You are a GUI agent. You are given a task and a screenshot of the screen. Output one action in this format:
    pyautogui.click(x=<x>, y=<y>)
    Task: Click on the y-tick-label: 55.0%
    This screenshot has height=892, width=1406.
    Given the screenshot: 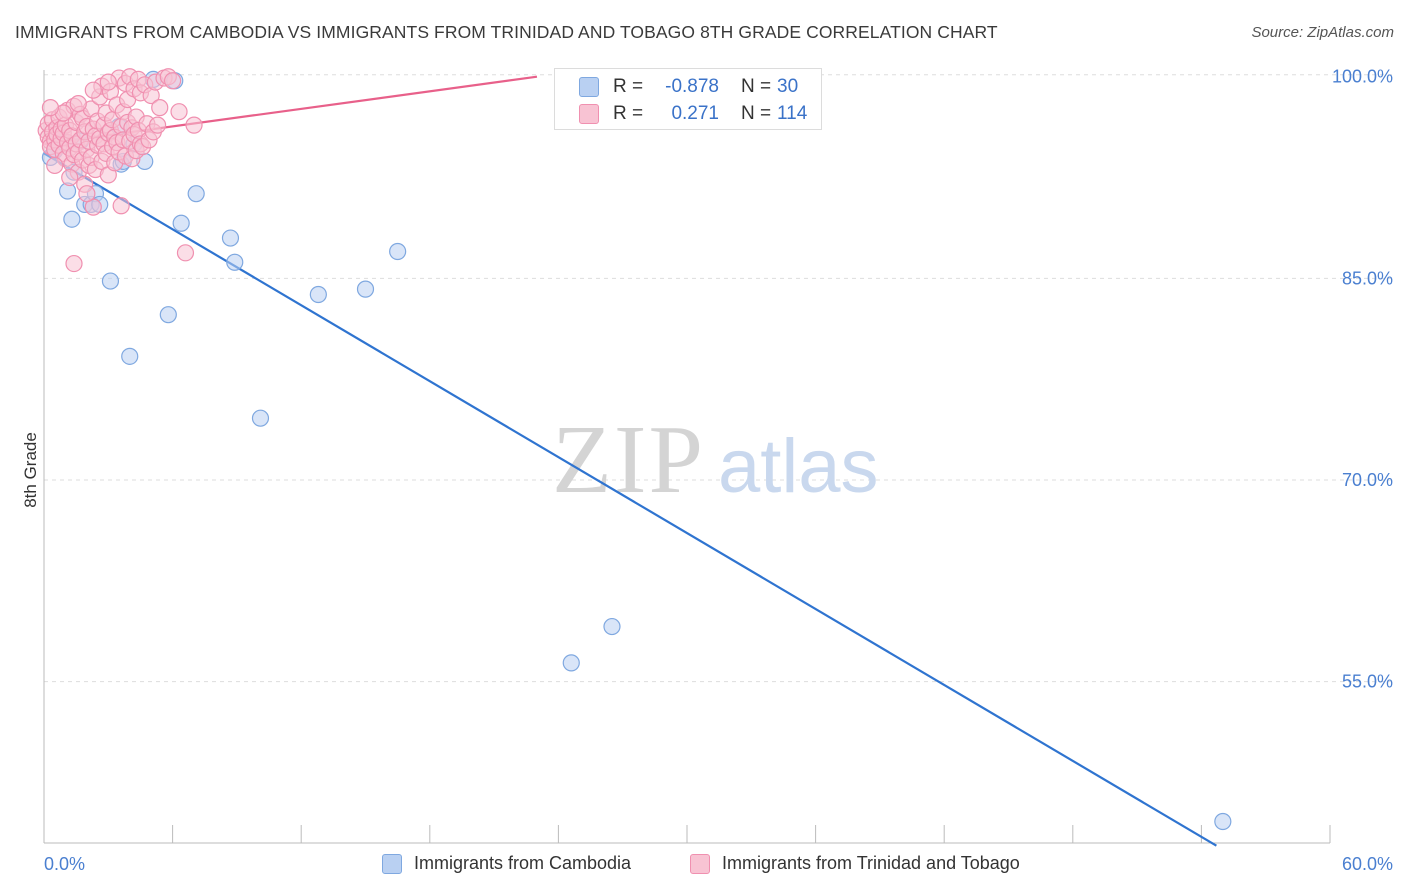 What is the action you would take?
    pyautogui.click(x=1367, y=682)
    